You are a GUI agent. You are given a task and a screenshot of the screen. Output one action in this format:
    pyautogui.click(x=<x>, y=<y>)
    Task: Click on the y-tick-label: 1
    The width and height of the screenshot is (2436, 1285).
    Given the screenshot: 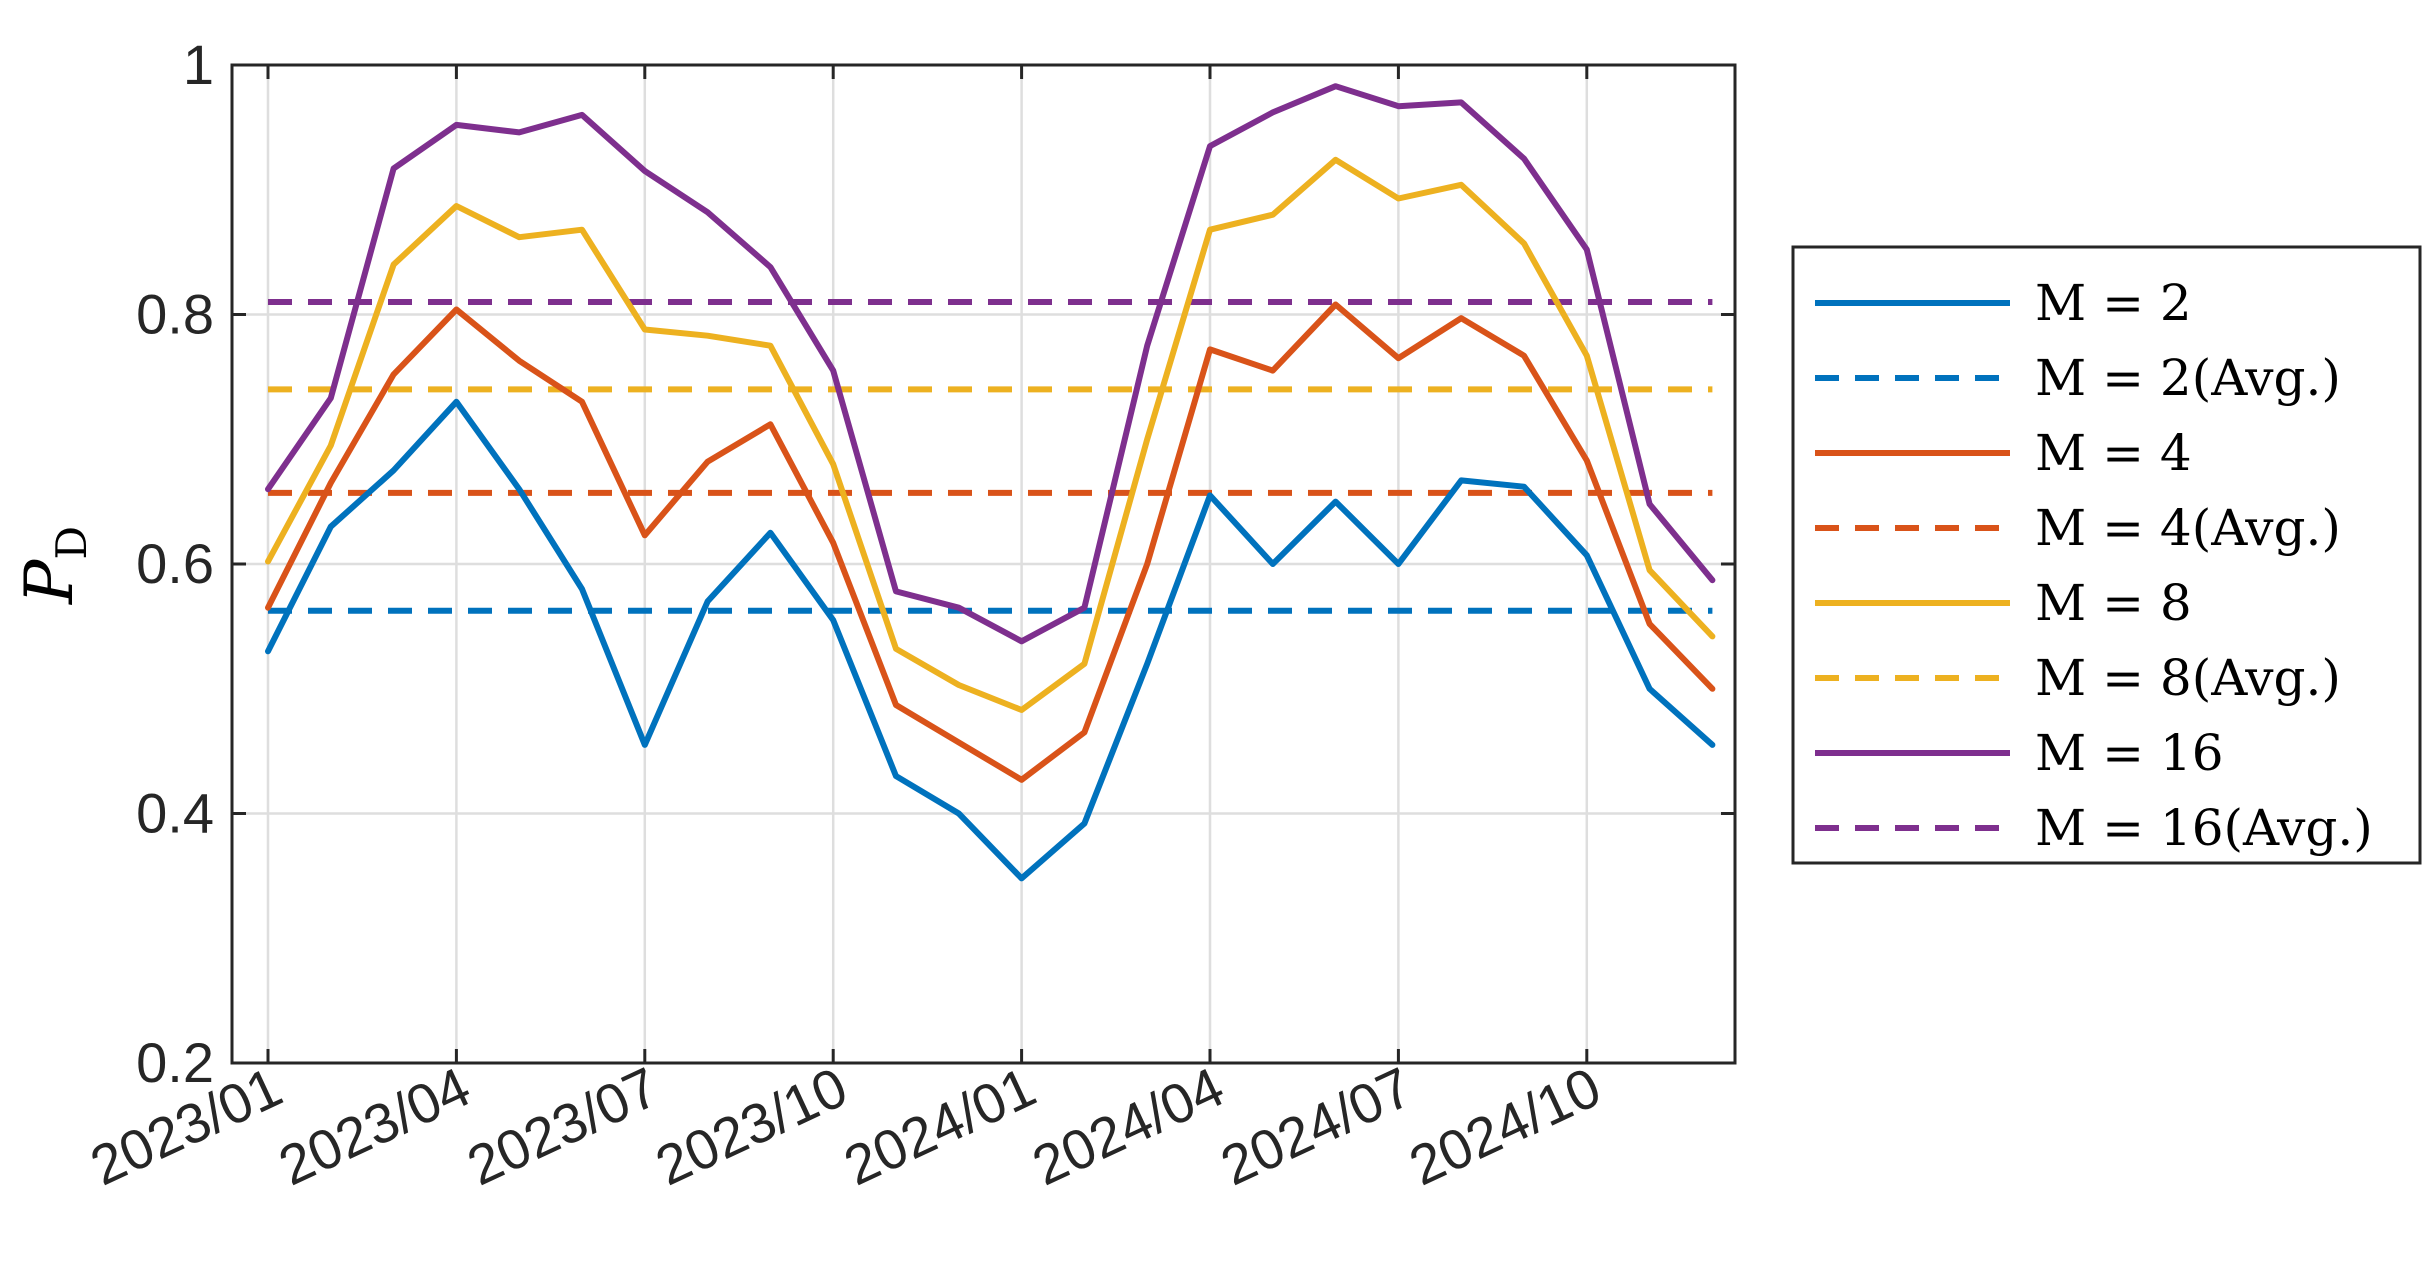 What is the action you would take?
    pyautogui.click(x=198, y=64)
    